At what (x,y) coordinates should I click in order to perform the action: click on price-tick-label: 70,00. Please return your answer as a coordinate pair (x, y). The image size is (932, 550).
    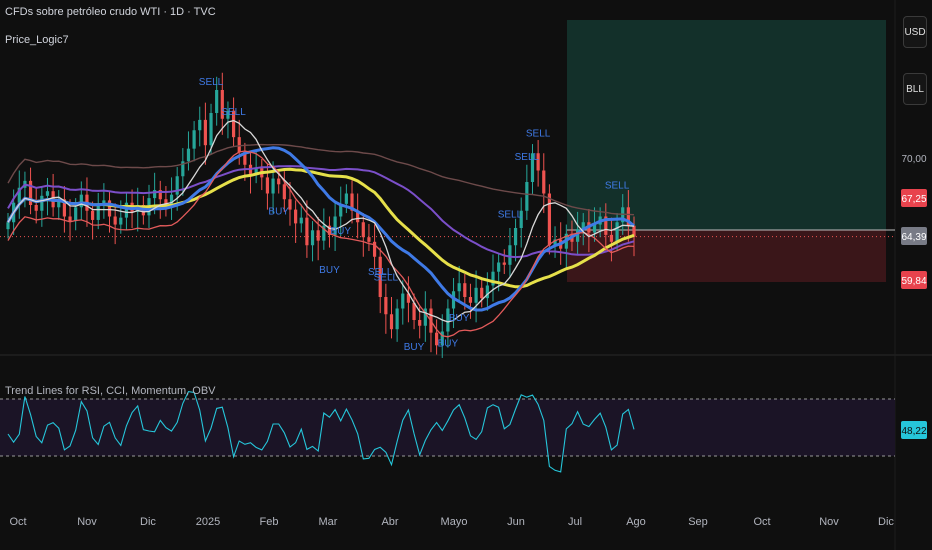
    Looking at the image, I should click on (913, 159).